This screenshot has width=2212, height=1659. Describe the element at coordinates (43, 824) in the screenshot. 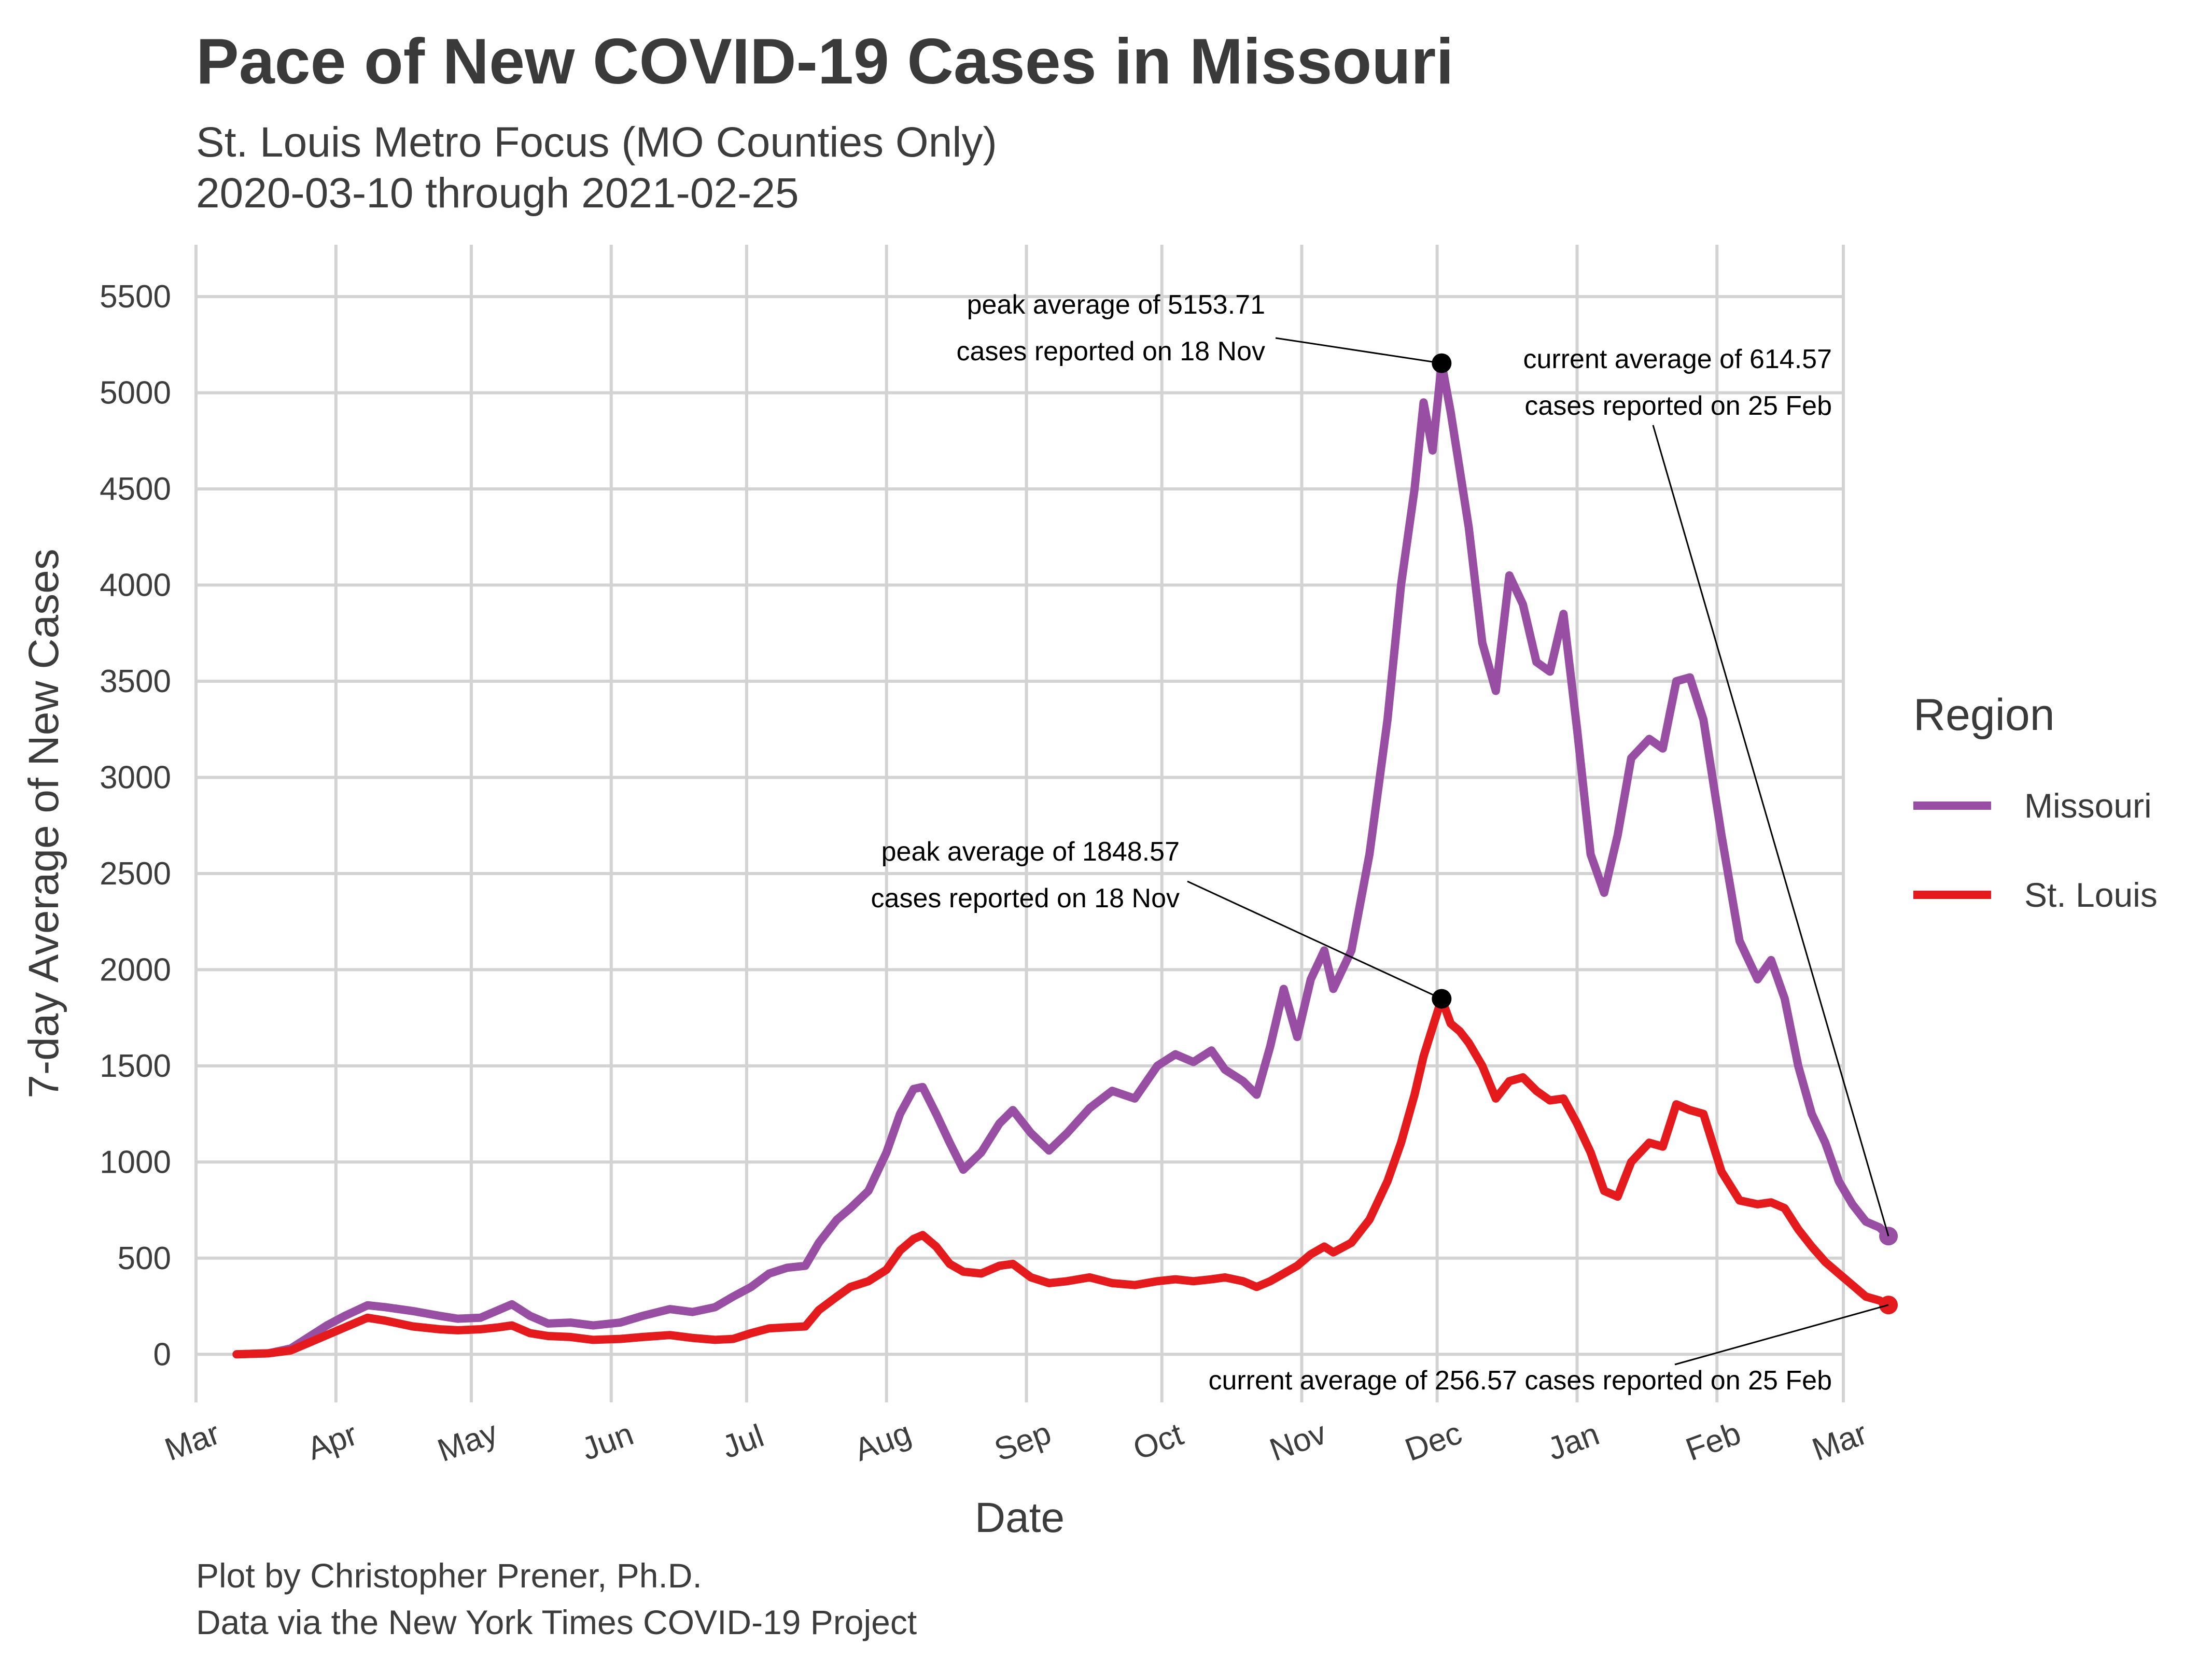

I see `y-axis-title: 7-day Average of New Cases` at that location.